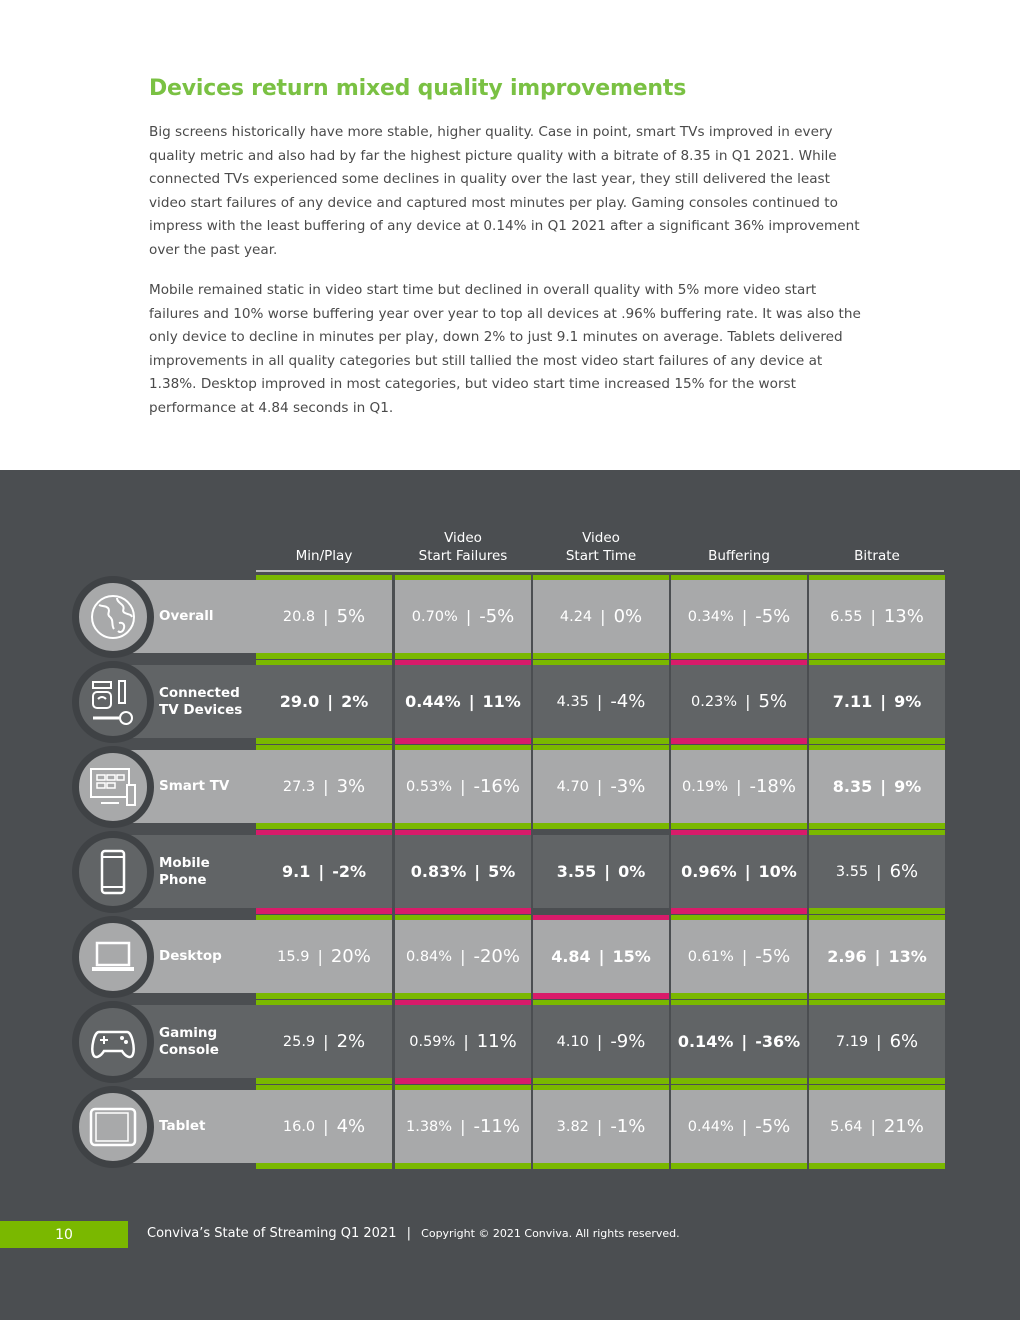 The width and height of the screenshot is (1020, 1320). I want to click on cell-change: 0%, so click(632, 871).